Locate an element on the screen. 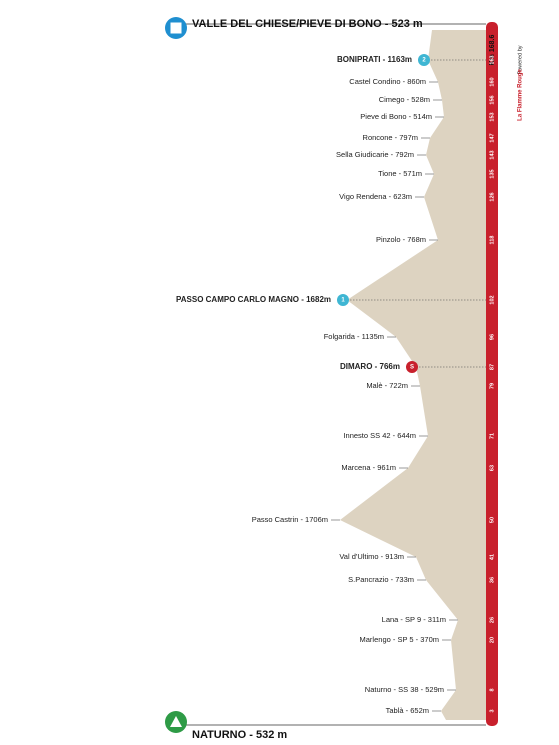 The width and height of the screenshot is (559, 745). waypoint-label: Lana - SP 9 - 311m is located at coordinates (414, 619).